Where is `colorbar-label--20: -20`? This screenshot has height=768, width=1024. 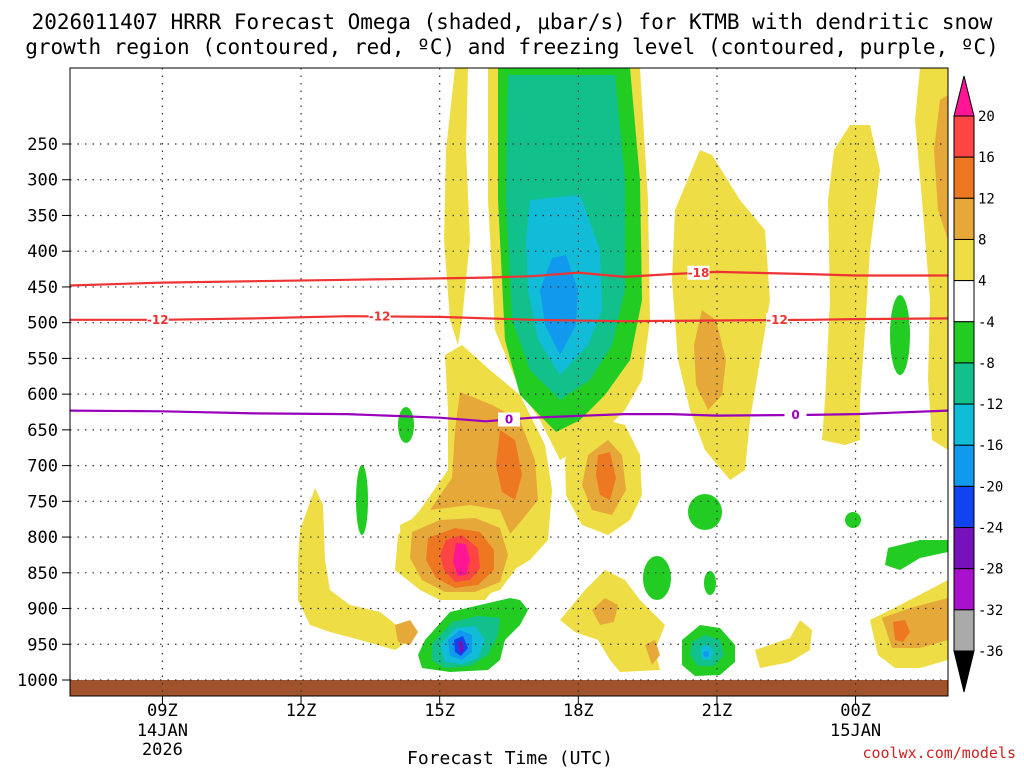 colorbar-label--20: -20 is located at coordinates (990, 487).